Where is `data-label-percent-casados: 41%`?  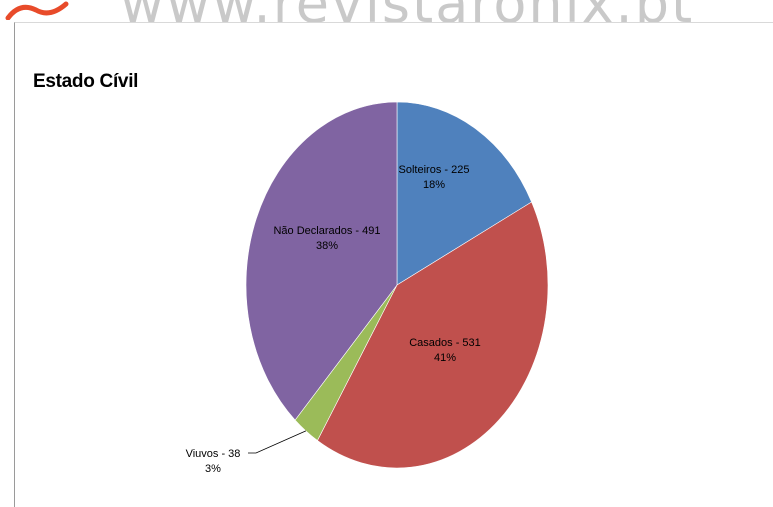
data-label-percent-casados: 41% is located at coordinates (445, 358).